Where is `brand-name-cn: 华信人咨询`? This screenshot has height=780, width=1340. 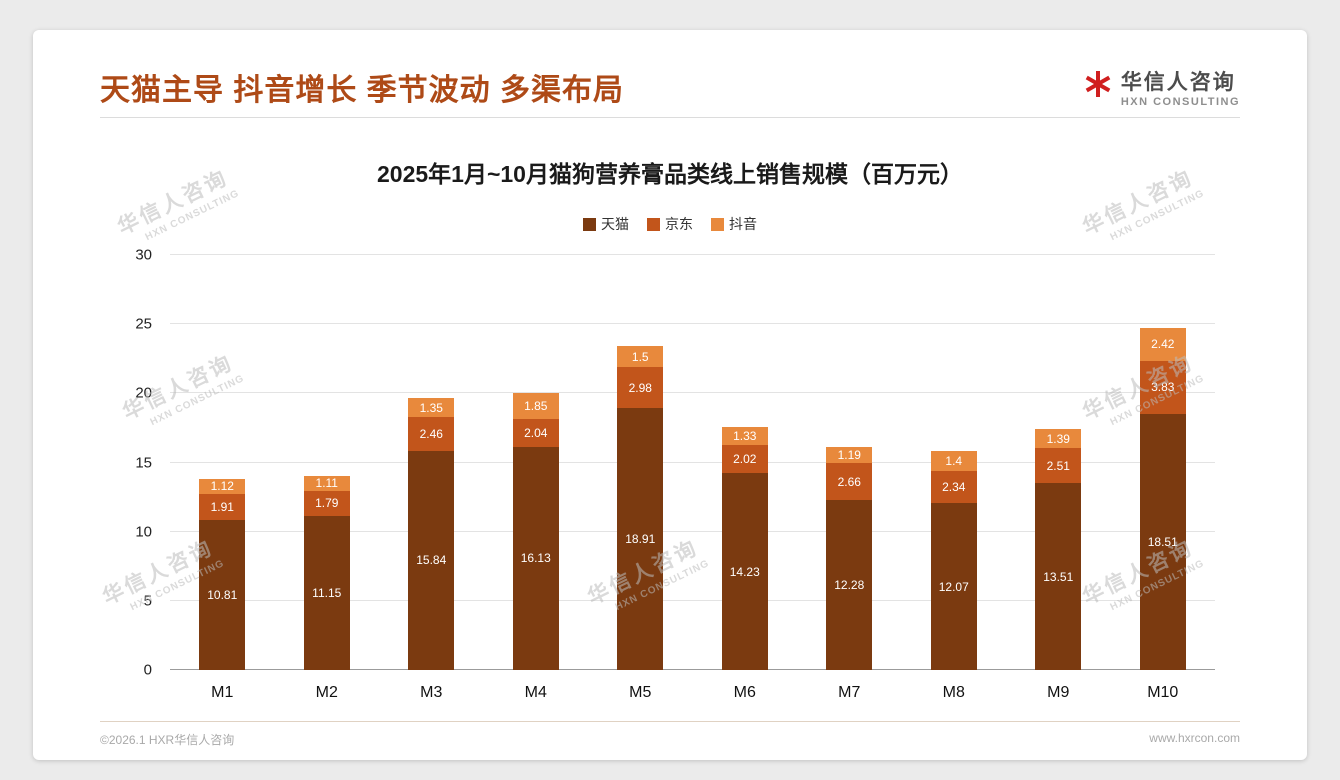 brand-name-cn: 华信人咨询 is located at coordinates (1178, 82).